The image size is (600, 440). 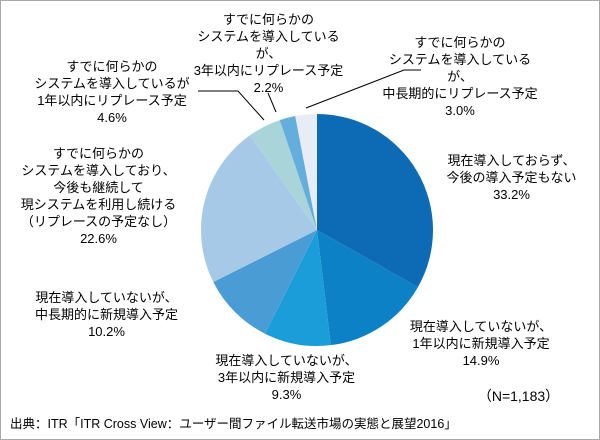 What do you see at coordinates (297, 288) in the screenshot?
I see `pie-slice-9.3%` at bounding box center [297, 288].